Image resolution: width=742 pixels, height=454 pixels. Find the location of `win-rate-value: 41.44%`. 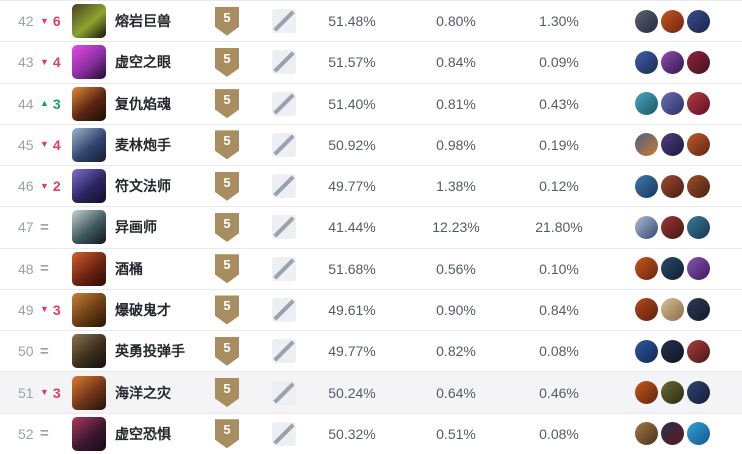

win-rate-value: 41.44% is located at coordinates (352, 227).